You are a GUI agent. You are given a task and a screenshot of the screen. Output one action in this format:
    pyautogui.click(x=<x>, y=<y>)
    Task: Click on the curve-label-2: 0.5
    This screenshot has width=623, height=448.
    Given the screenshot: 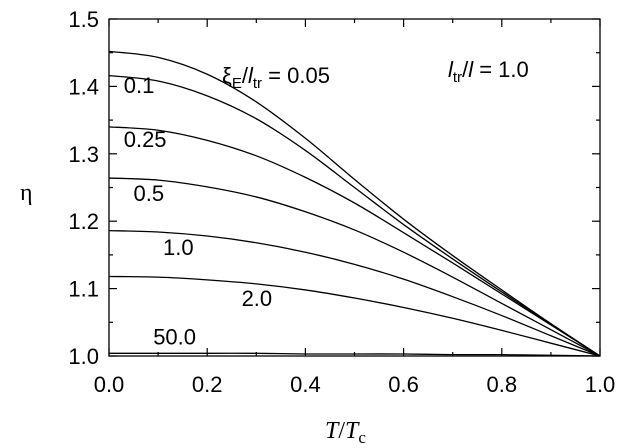 What is the action you would take?
    pyautogui.click(x=149, y=193)
    